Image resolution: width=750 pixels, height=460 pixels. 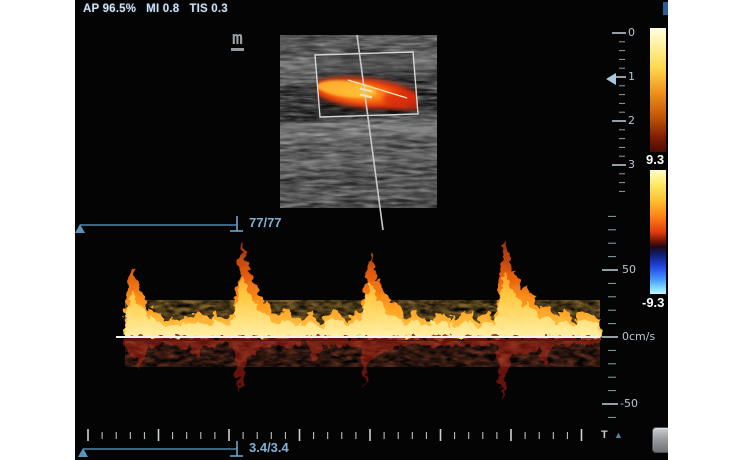 What do you see at coordinates (655, 159) in the screenshot?
I see `flow-max-label: 9.3` at bounding box center [655, 159].